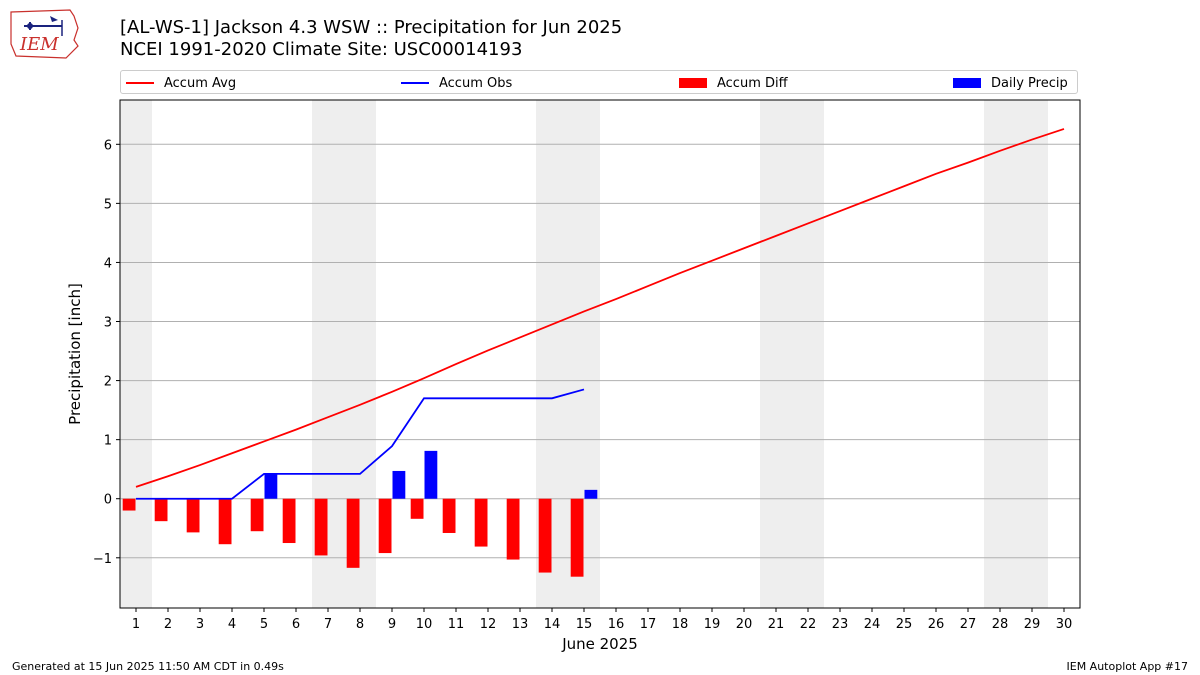 The height and width of the screenshot is (675, 1200). Describe the element at coordinates (108, 323) in the screenshot. I see `y-tick-label: 3` at that location.